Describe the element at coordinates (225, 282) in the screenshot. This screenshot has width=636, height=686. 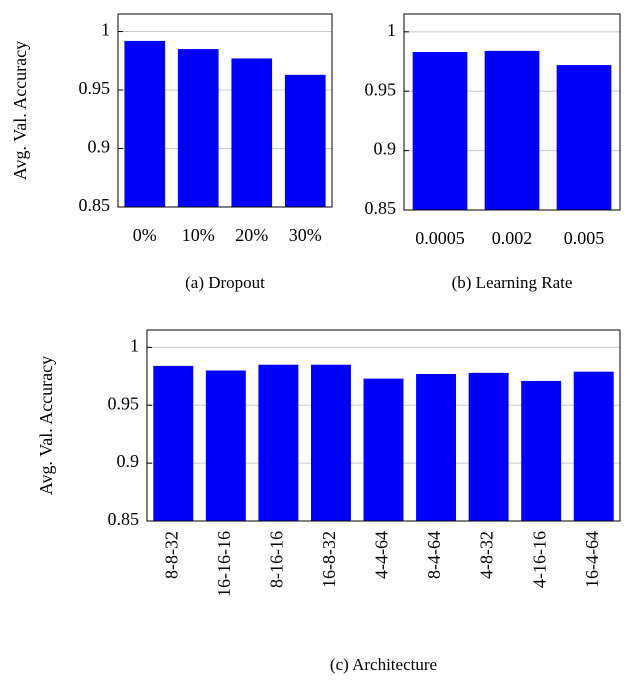
I see `caption: (a) Dropout` at that location.